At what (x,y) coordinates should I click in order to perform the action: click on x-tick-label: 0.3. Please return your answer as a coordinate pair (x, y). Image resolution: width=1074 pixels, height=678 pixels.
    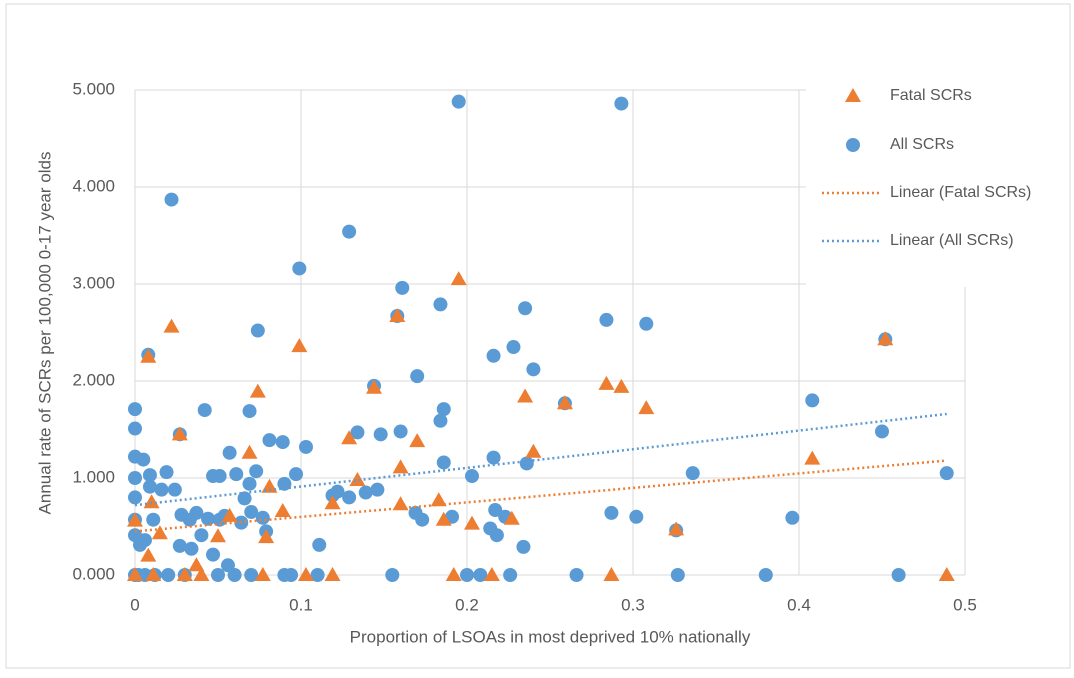
    Looking at the image, I should click on (633, 604).